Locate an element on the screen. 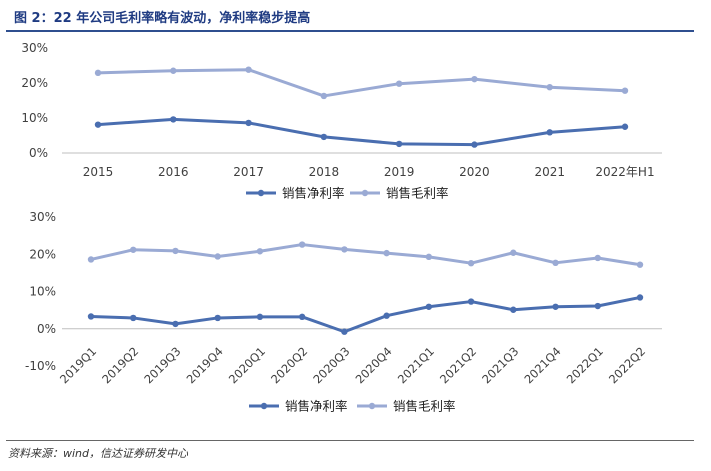 This screenshot has height=471, width=711. x-tick-label: 2020Q1 is located at coordinates (247, 365).